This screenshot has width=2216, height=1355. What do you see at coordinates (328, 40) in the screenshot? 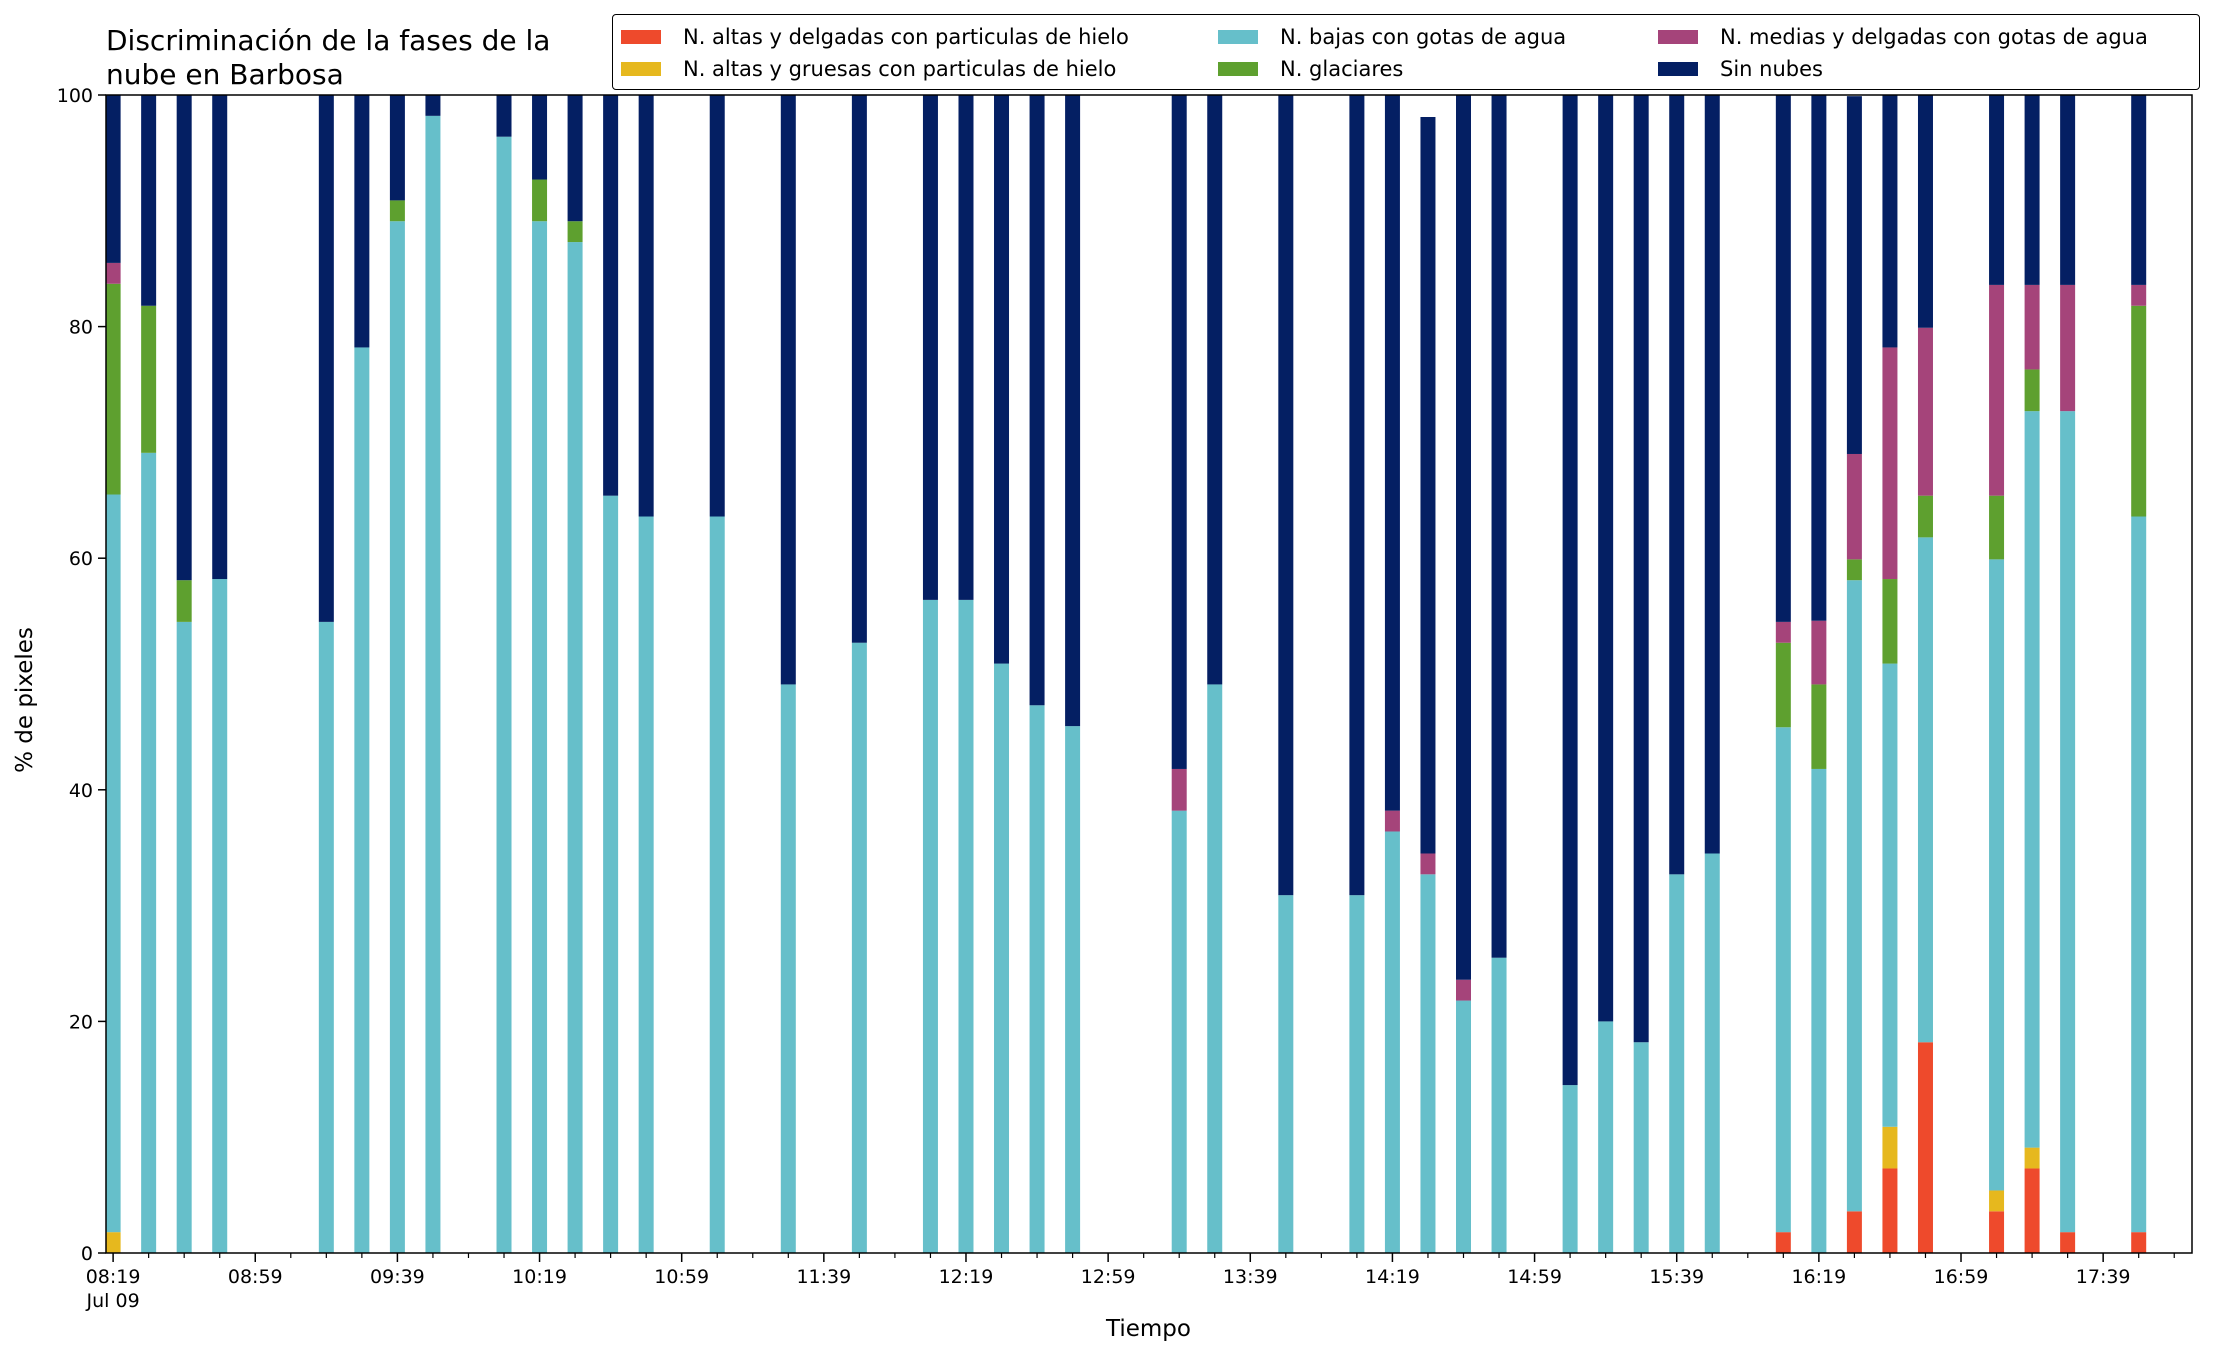
I see `chart-title-line-1: Discriminación de la fases de la` at bounding box center [328, 40].